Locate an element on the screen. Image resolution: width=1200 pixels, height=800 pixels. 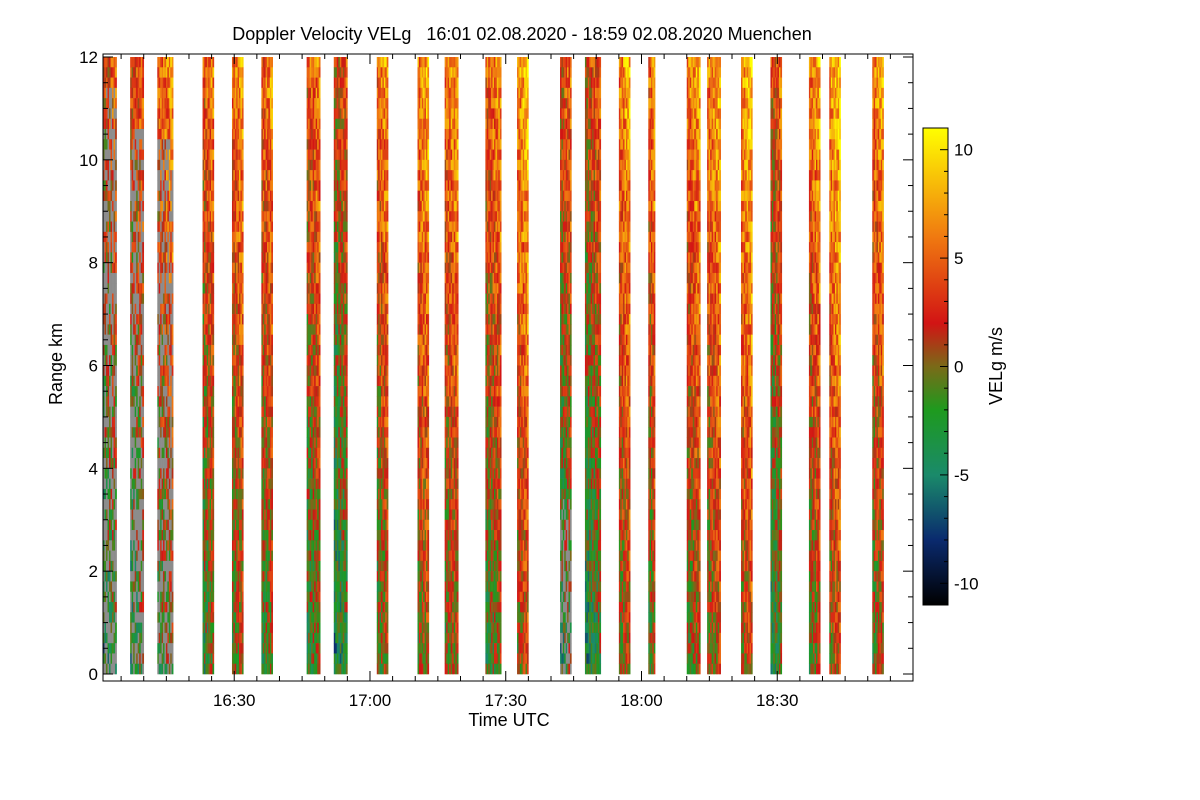
y-tick-label: 8 is located at coordinates (93, 263).